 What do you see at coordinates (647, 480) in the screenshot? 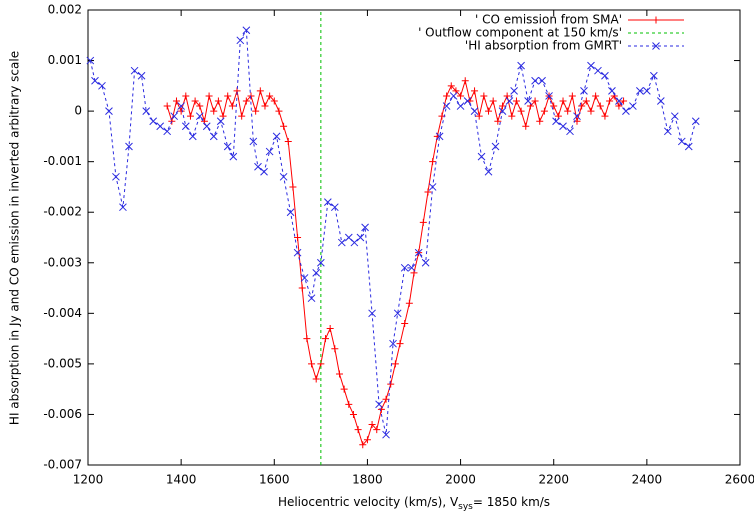
I see `x-tick-label: 2400` at bounding box center [647, 480].